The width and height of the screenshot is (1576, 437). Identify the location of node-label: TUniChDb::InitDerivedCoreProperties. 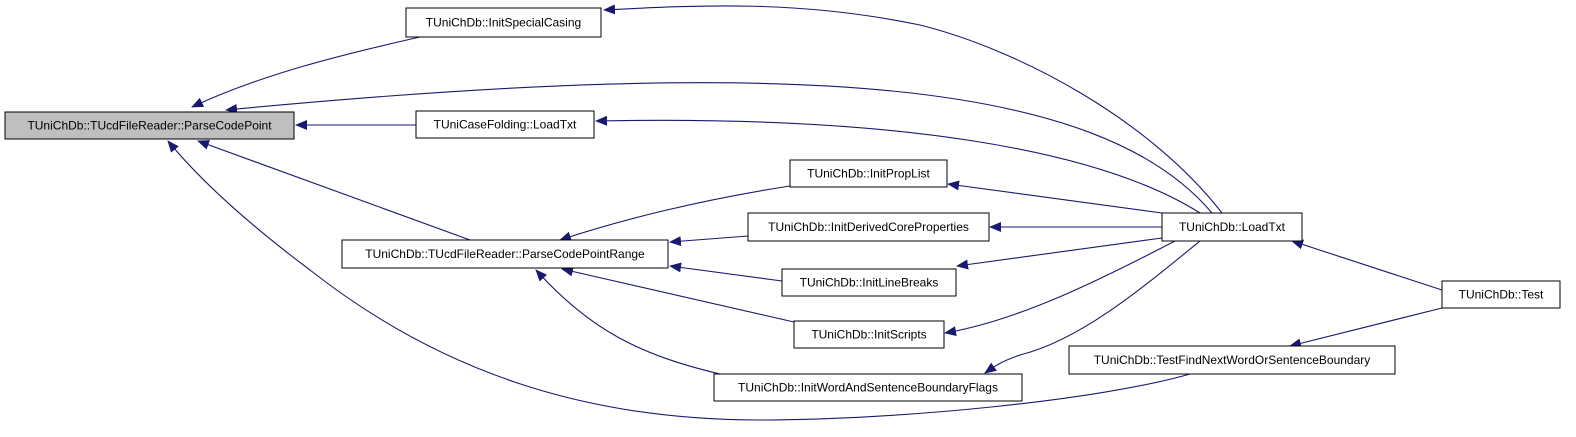
(868, 227).